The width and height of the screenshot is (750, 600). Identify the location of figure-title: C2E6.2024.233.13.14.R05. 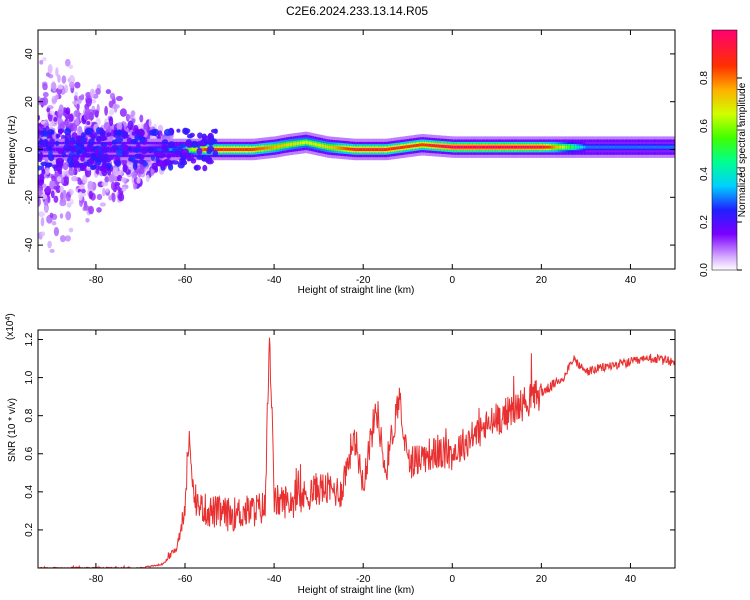
(357, 11).